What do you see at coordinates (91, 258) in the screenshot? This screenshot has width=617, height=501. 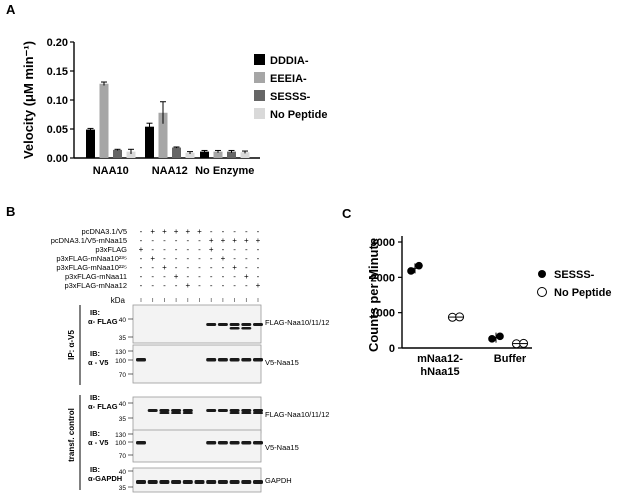 I see `plasmid-row-label: p3xFLAG-mNaa10²³⁵` at bounding box center [91, 258].